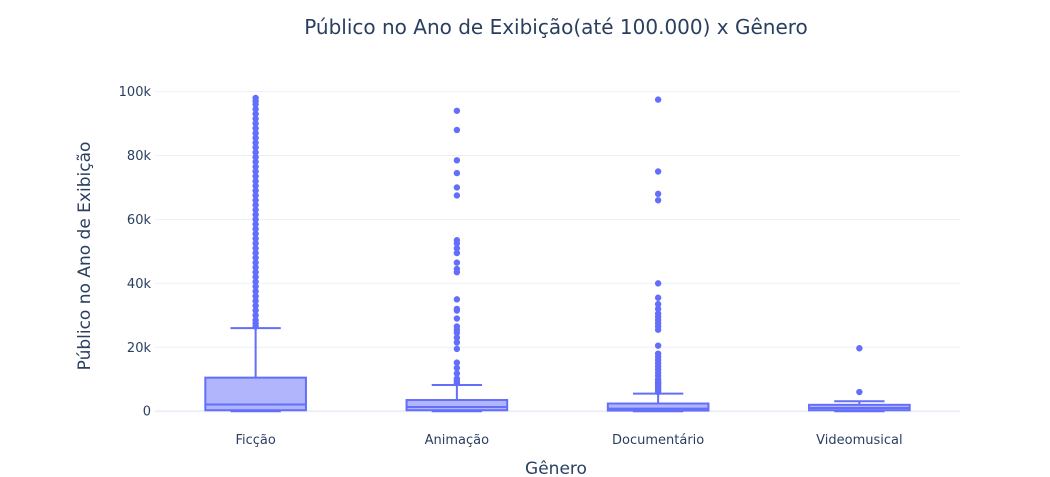 The height and width of the screenshot is (477, 1050). What do you see at coordinates (658, 440) in the screenshot?
I see `x-tick-label: Documentário` at bounding box center [658, 440].